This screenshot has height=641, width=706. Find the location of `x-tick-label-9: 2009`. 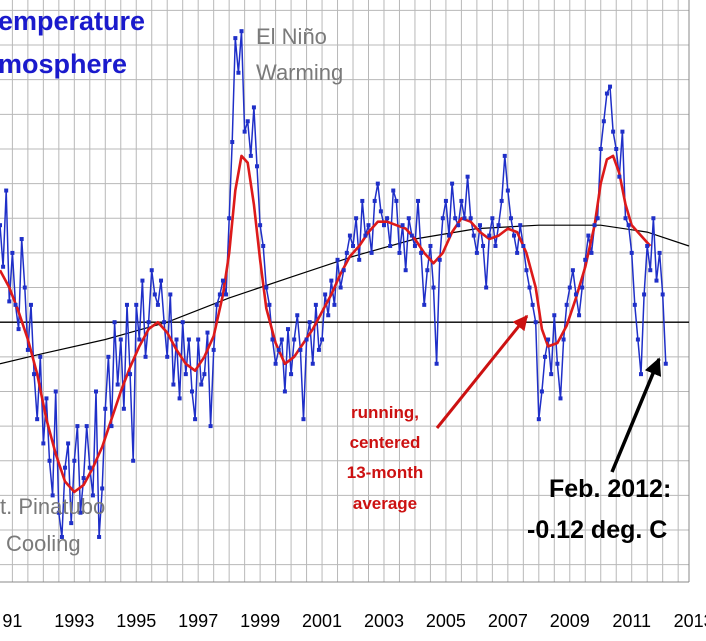

x-tick-label-9: 2009 is located at coordinates (570, 621).